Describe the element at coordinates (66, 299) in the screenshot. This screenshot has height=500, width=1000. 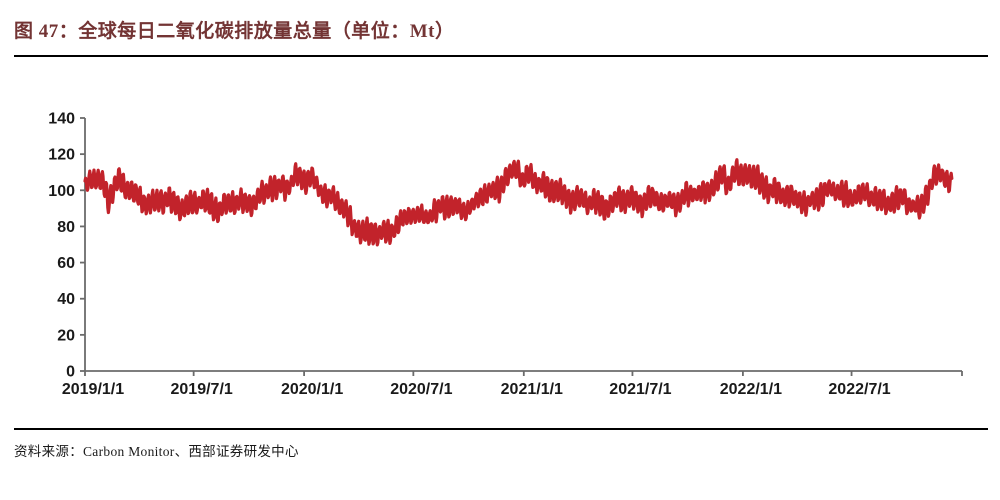
I see `y-tick-label: 40` at that location.